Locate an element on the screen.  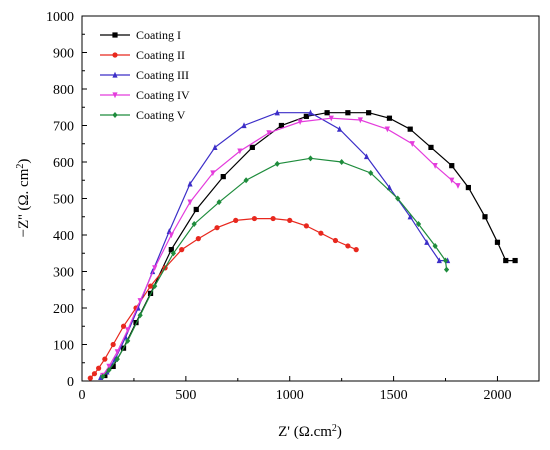
x-axis-ticks: 0 500 1000 1500 2000 is located at coordinates (295, 389).